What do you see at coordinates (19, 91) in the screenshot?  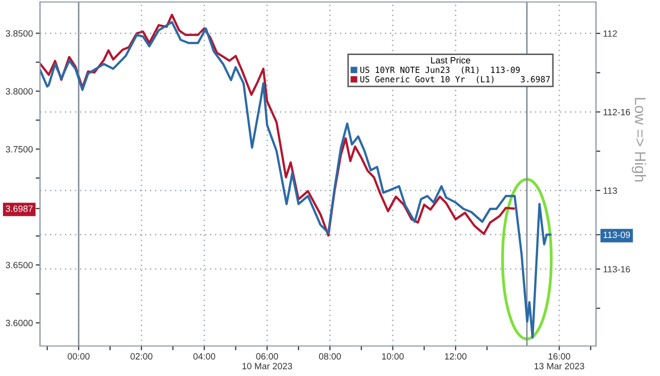 I see `y-tick-label: 3.8000` at bounding box center [19, 91].